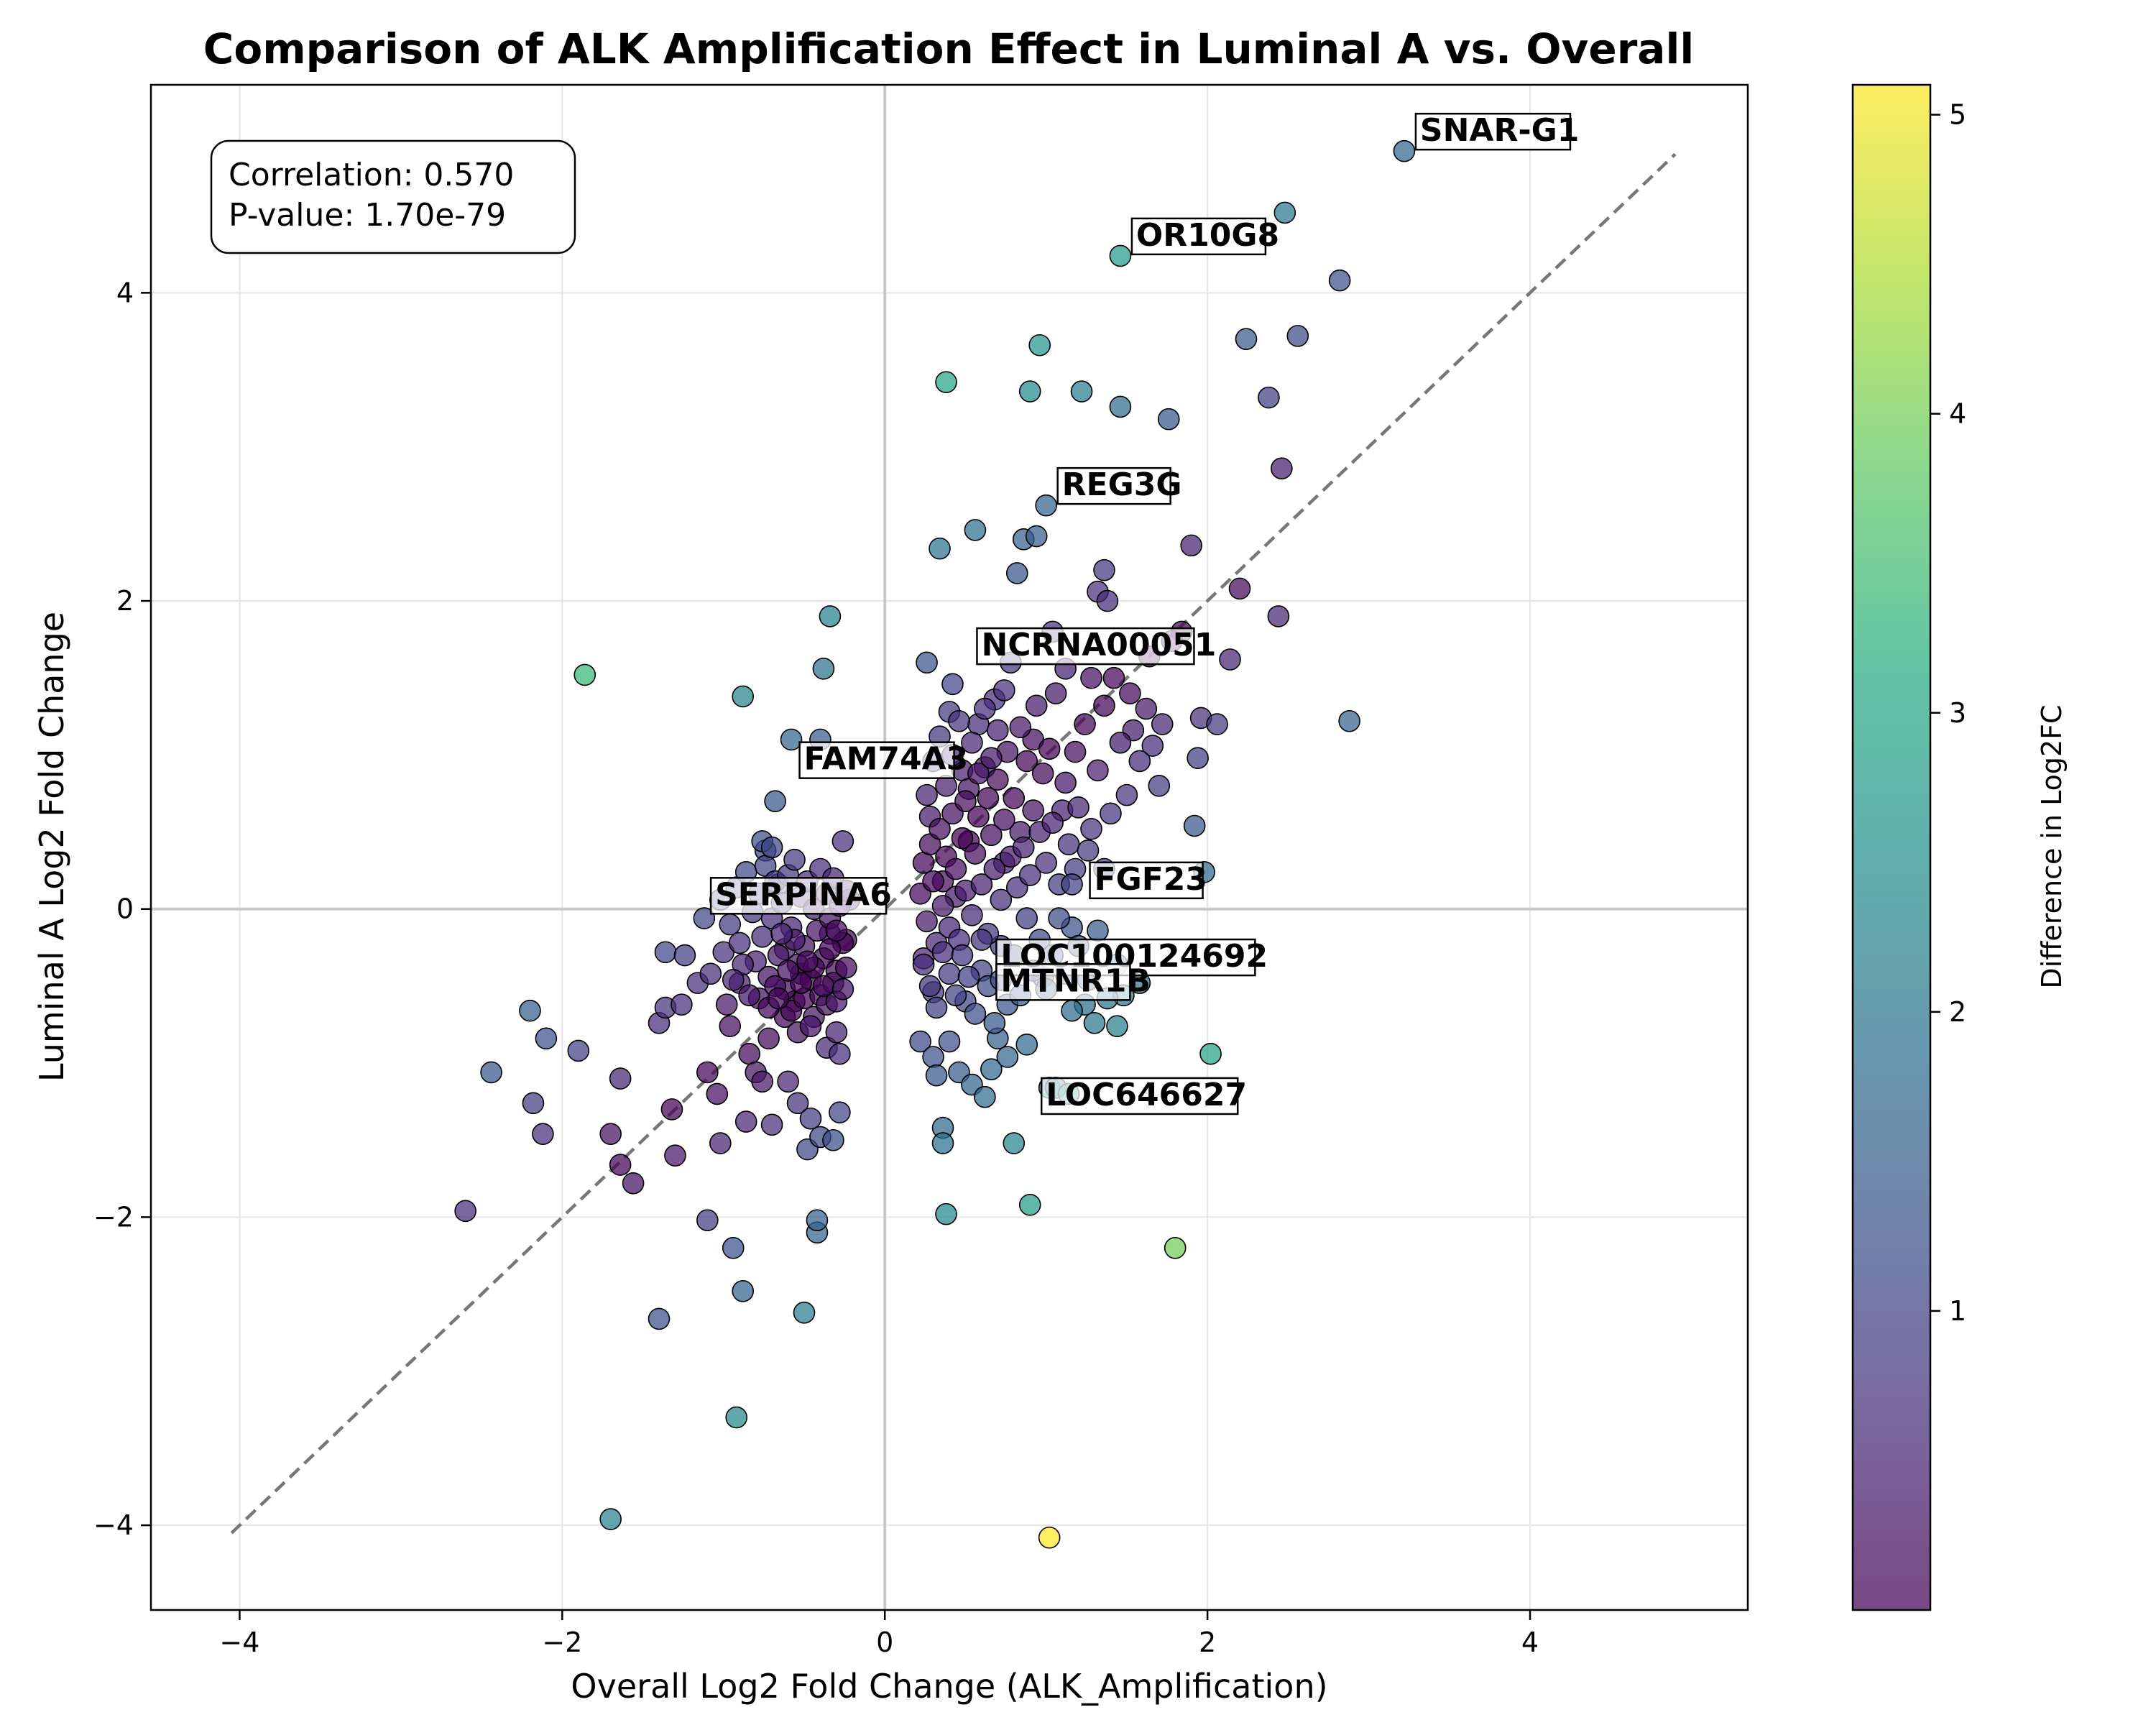 This screenshot has height=1725, width=2156. What do you see at coordinates (371, 175) in the screenshot?
I see `correlation-text: Correlation: 0.570` at bounding box center [371, 175].